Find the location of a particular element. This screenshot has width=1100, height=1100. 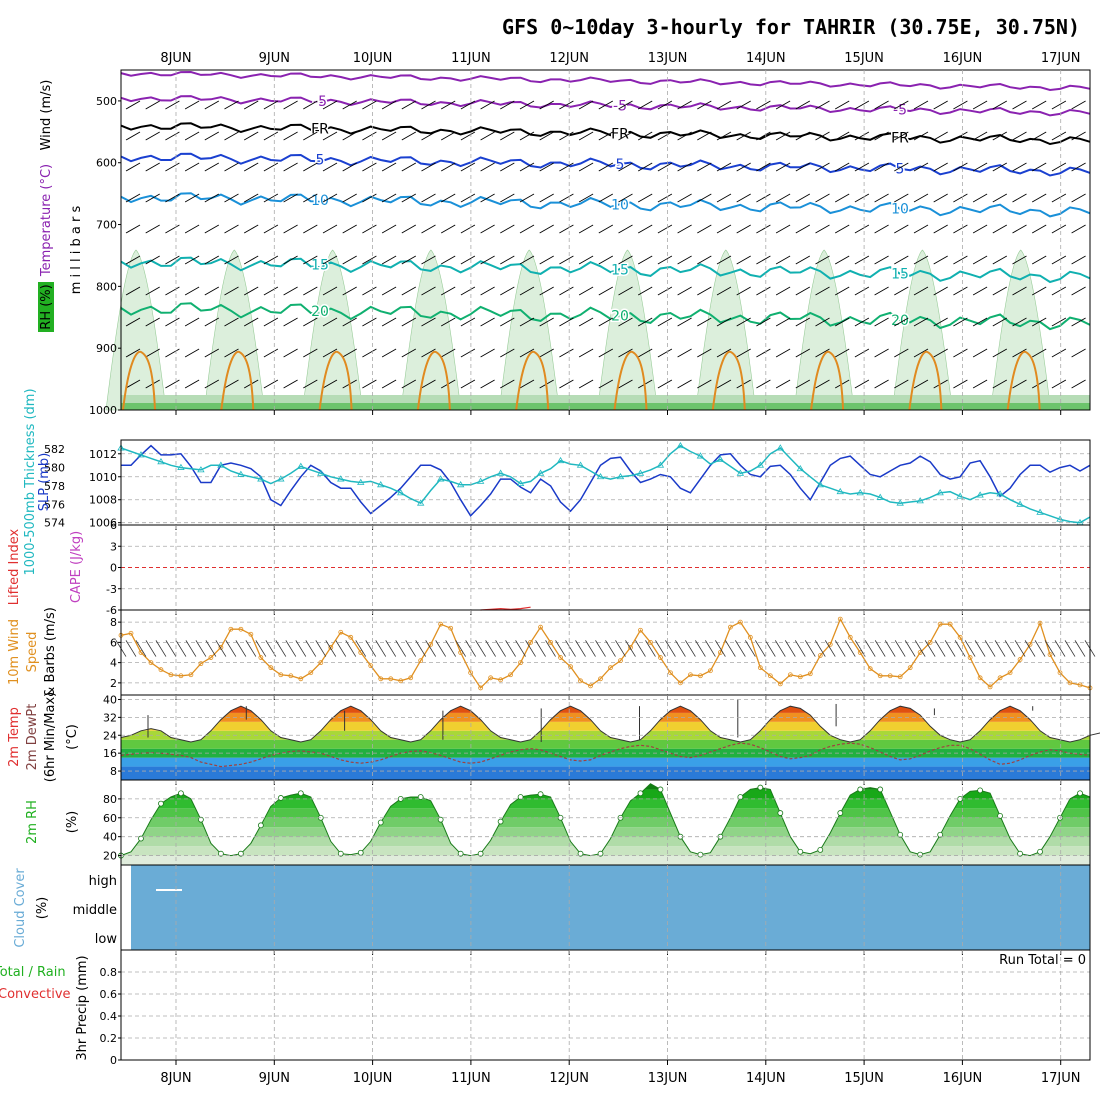

isotherm-label: 10 is located at coordinates (620, 205).